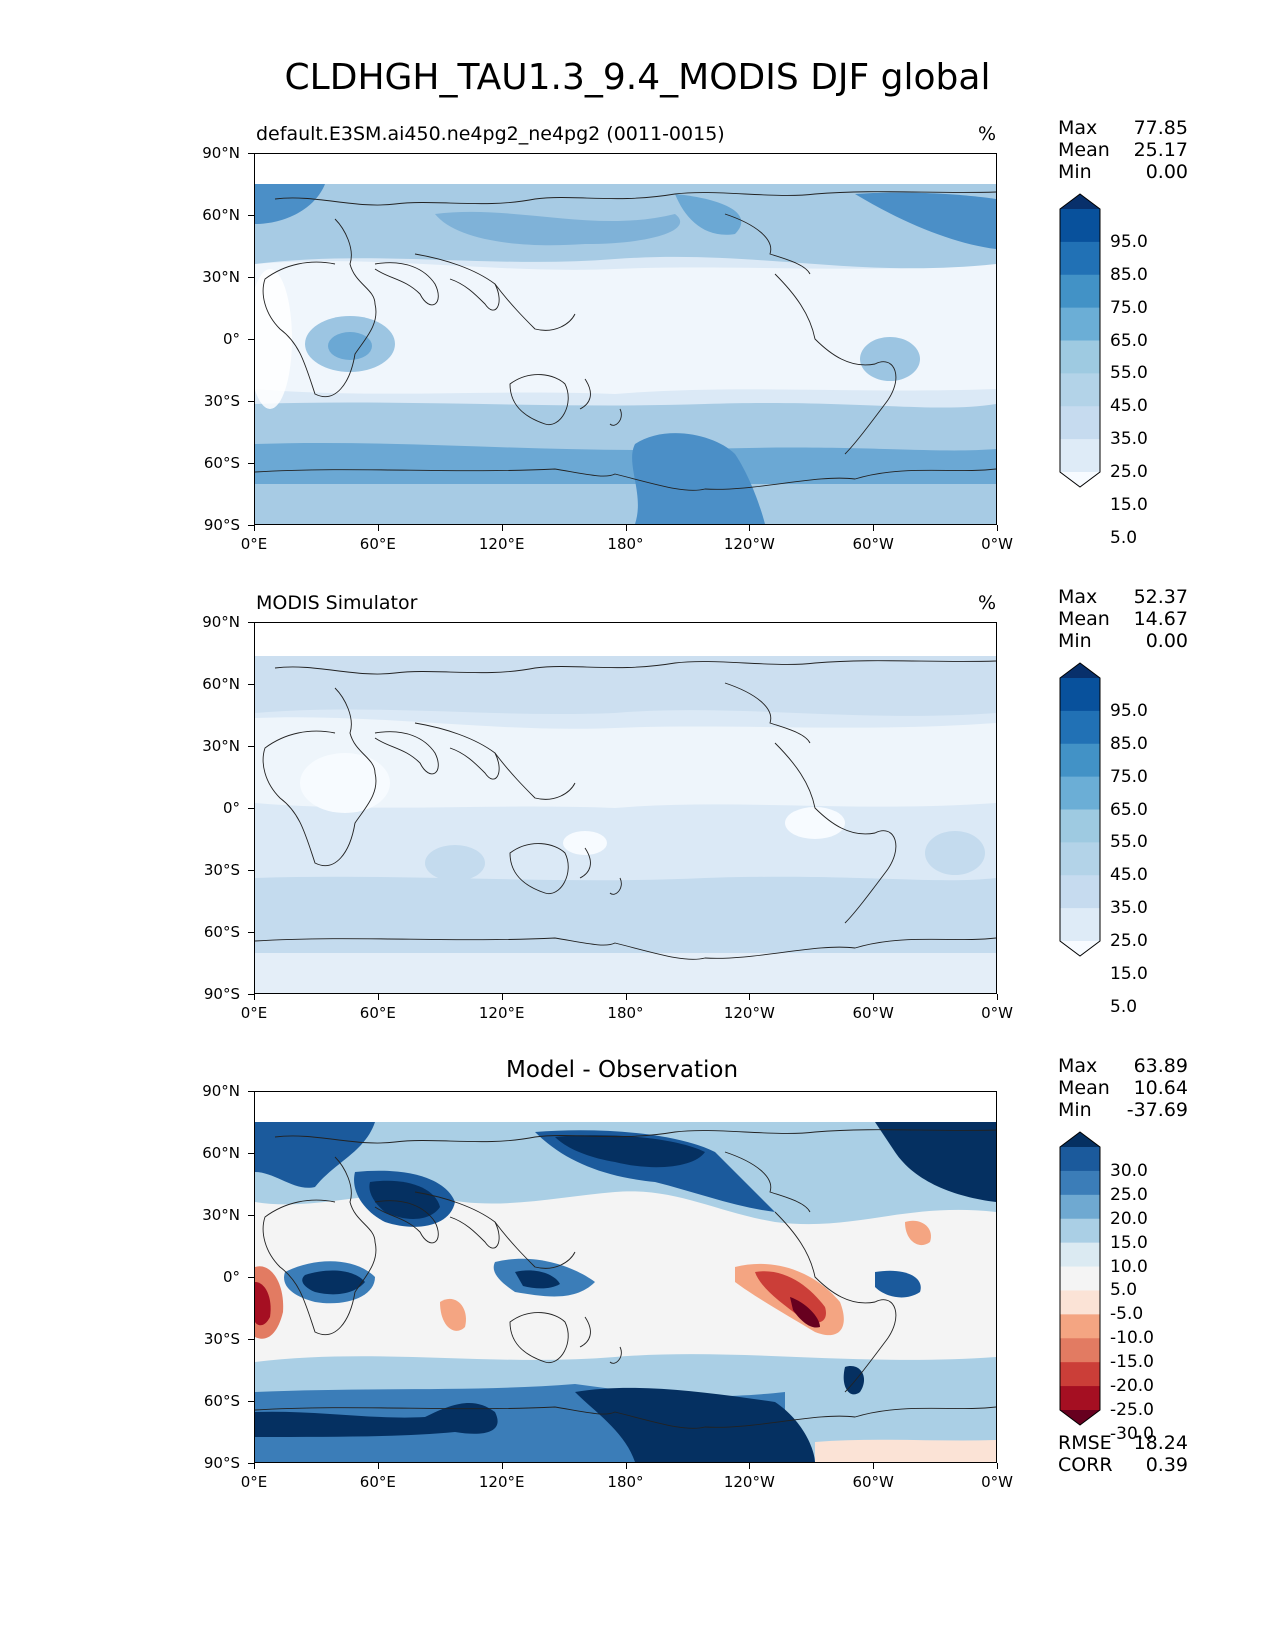 This screenshot has height=1650, width=1275. What do you see at coordinates (1160, 597) in the screenshot?
I see `stat-max-value: 52.37` at bounding box center [1160, 597].